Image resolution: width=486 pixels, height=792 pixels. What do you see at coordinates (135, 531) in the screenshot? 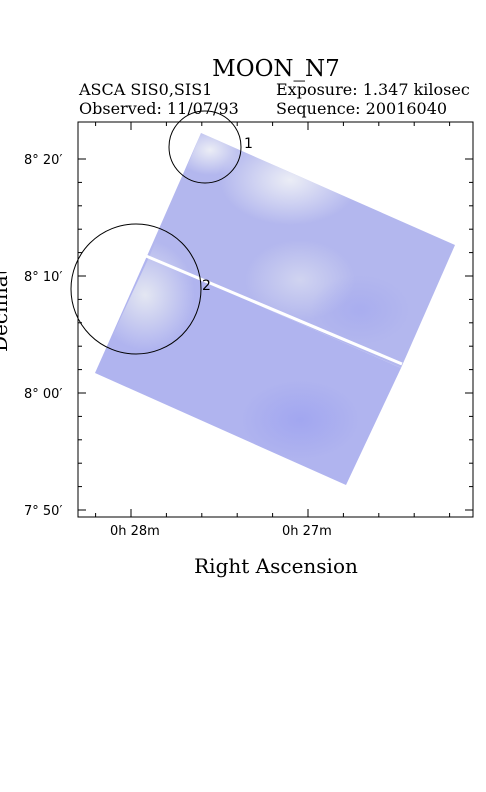
I see `ra-tick-label: 0h 28m` at bounding box center [135, 531].